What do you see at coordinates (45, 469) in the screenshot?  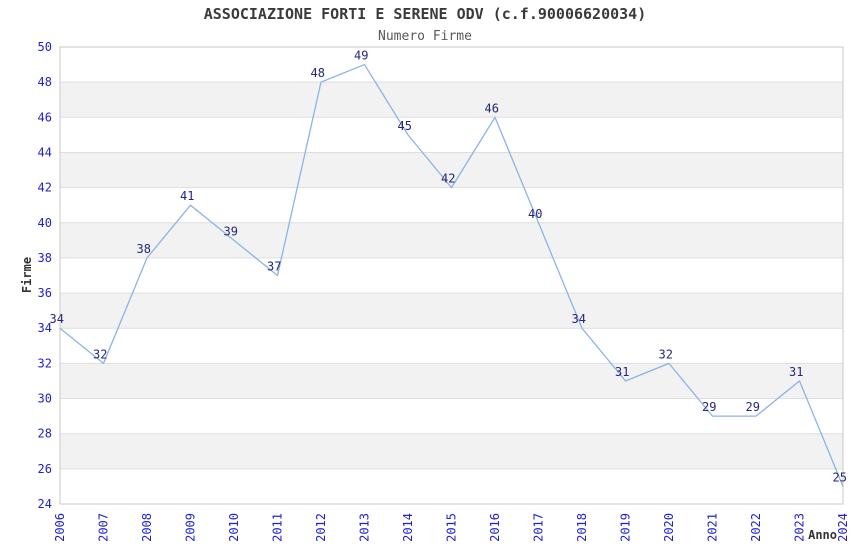 I see `y-tick-label: 26` at bounding box center [45, 469].